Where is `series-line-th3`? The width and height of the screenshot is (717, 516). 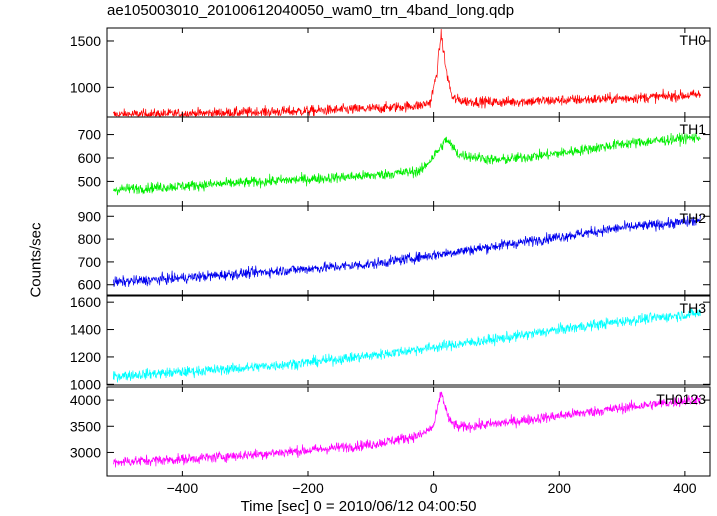
series-line-th3 is located at coordinates (406, 345).